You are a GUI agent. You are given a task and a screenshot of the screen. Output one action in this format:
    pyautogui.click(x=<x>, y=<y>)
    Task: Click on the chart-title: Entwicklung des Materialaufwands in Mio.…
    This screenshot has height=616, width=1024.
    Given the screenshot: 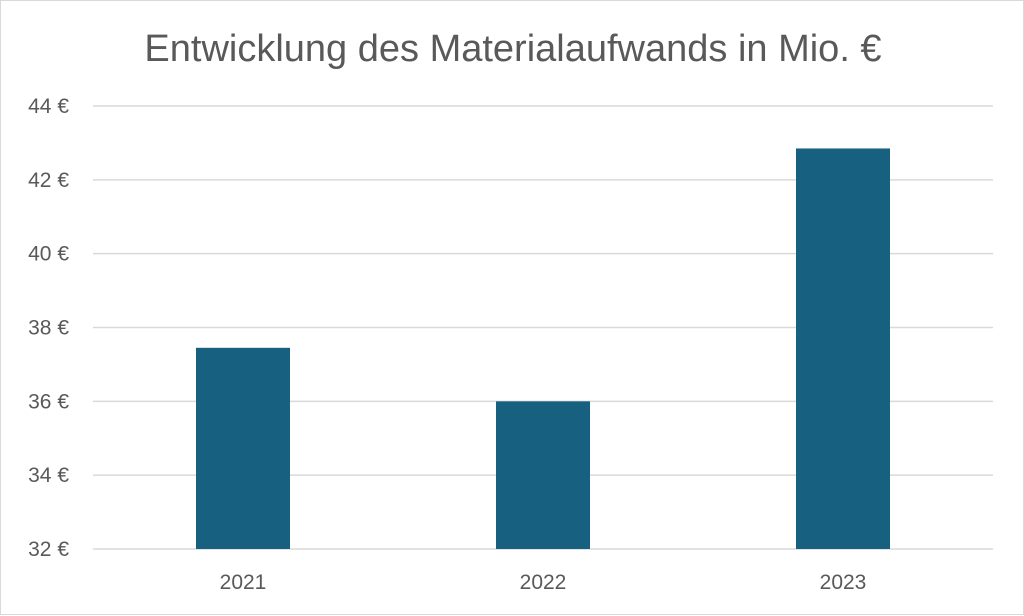 What is the action you would take?
    pyautogui.click(x=512, y=49)
    